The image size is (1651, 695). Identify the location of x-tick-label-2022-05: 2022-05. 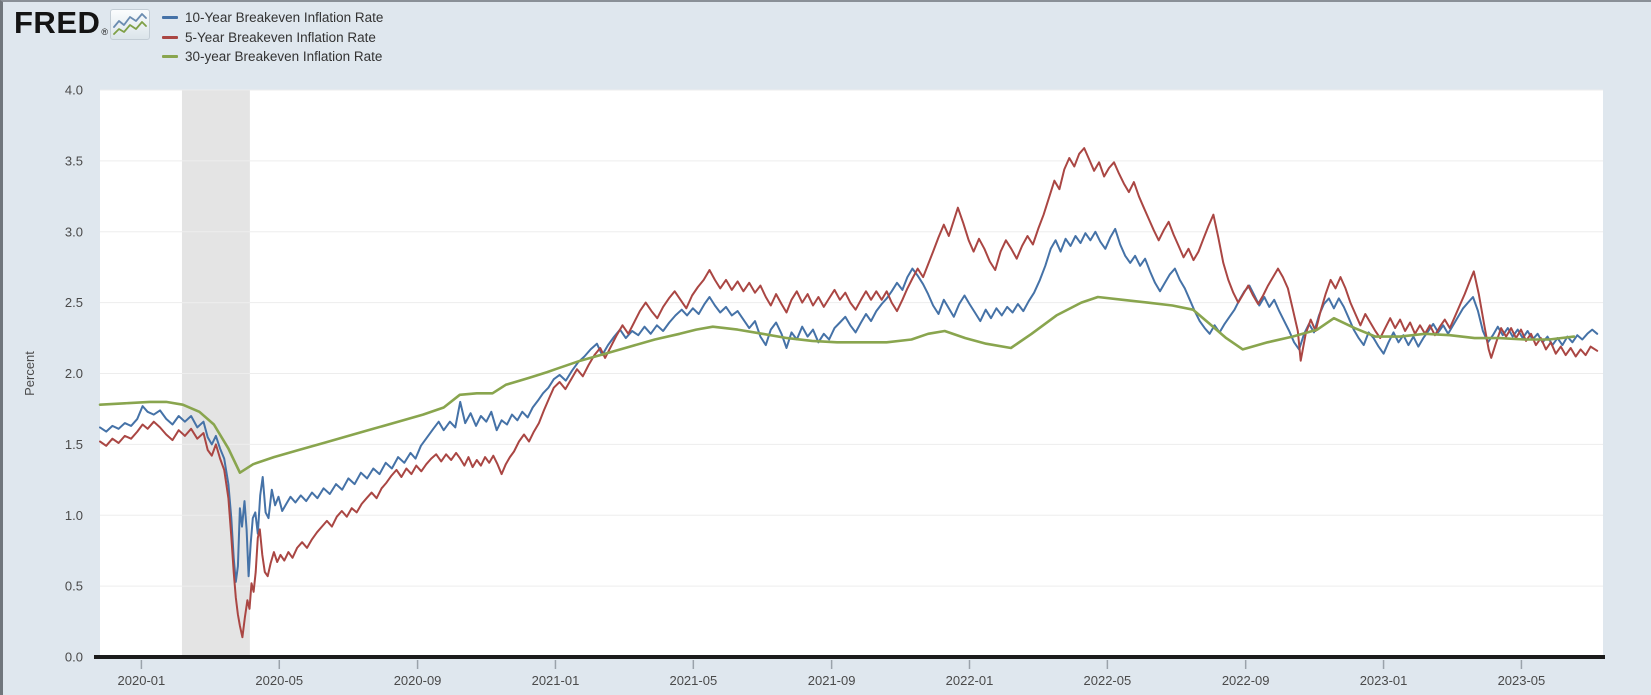
(1108, 680).